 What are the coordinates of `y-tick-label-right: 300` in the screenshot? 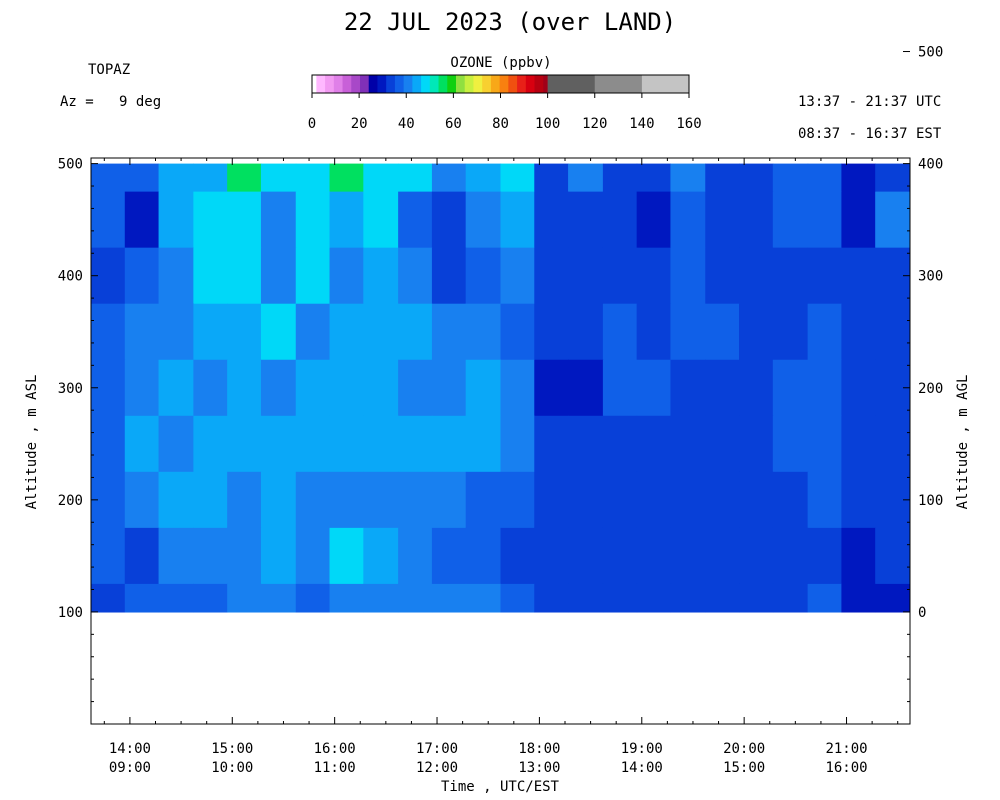 It's located at (930, 277).